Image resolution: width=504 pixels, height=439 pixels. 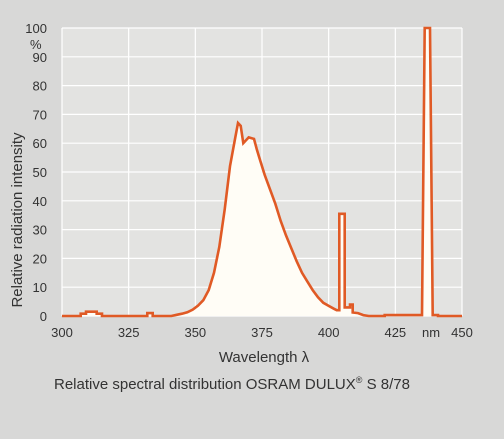 What do you see at coordinates (40, 201) in the screenshot?
I see `y-tick-label: 40` at bounding box center [40, 201].